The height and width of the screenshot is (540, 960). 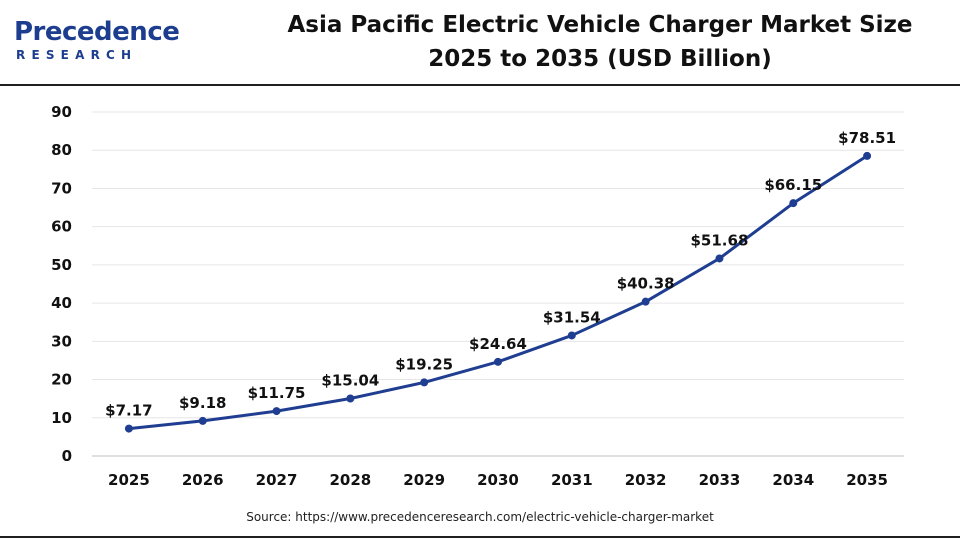 What do you see at coordinates (600, 59) in the screenshot?
I see `chart-title-line-2: 2025 to 2035 (USD Billion)` at bounding box center [600, 59].